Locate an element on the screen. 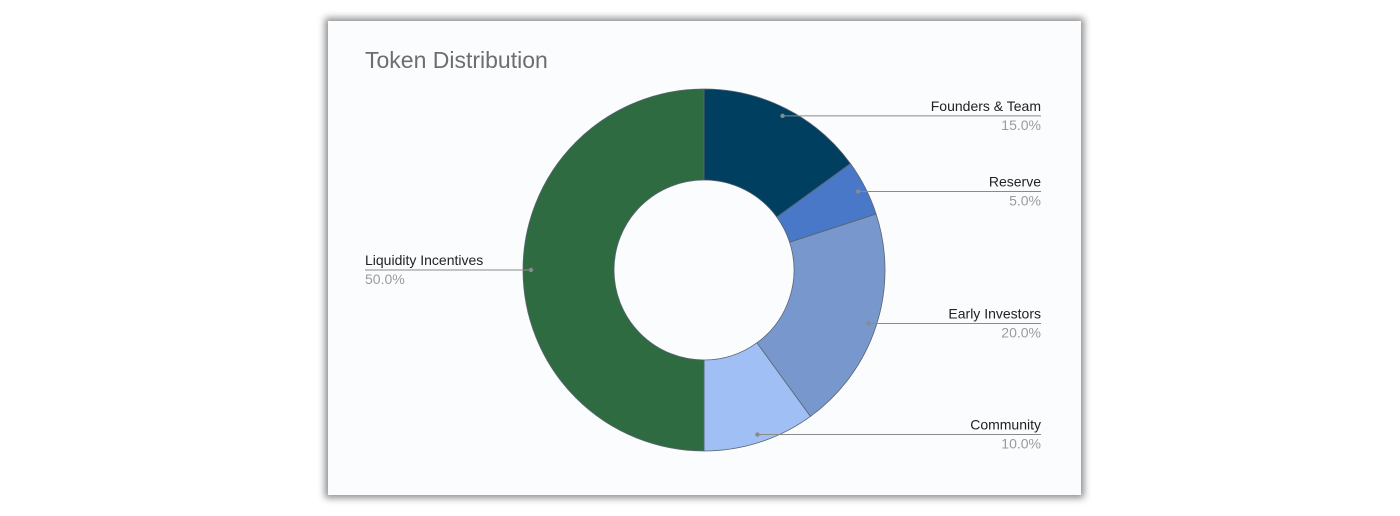  slice-founders-and-team is located at coordinates (777, 153).